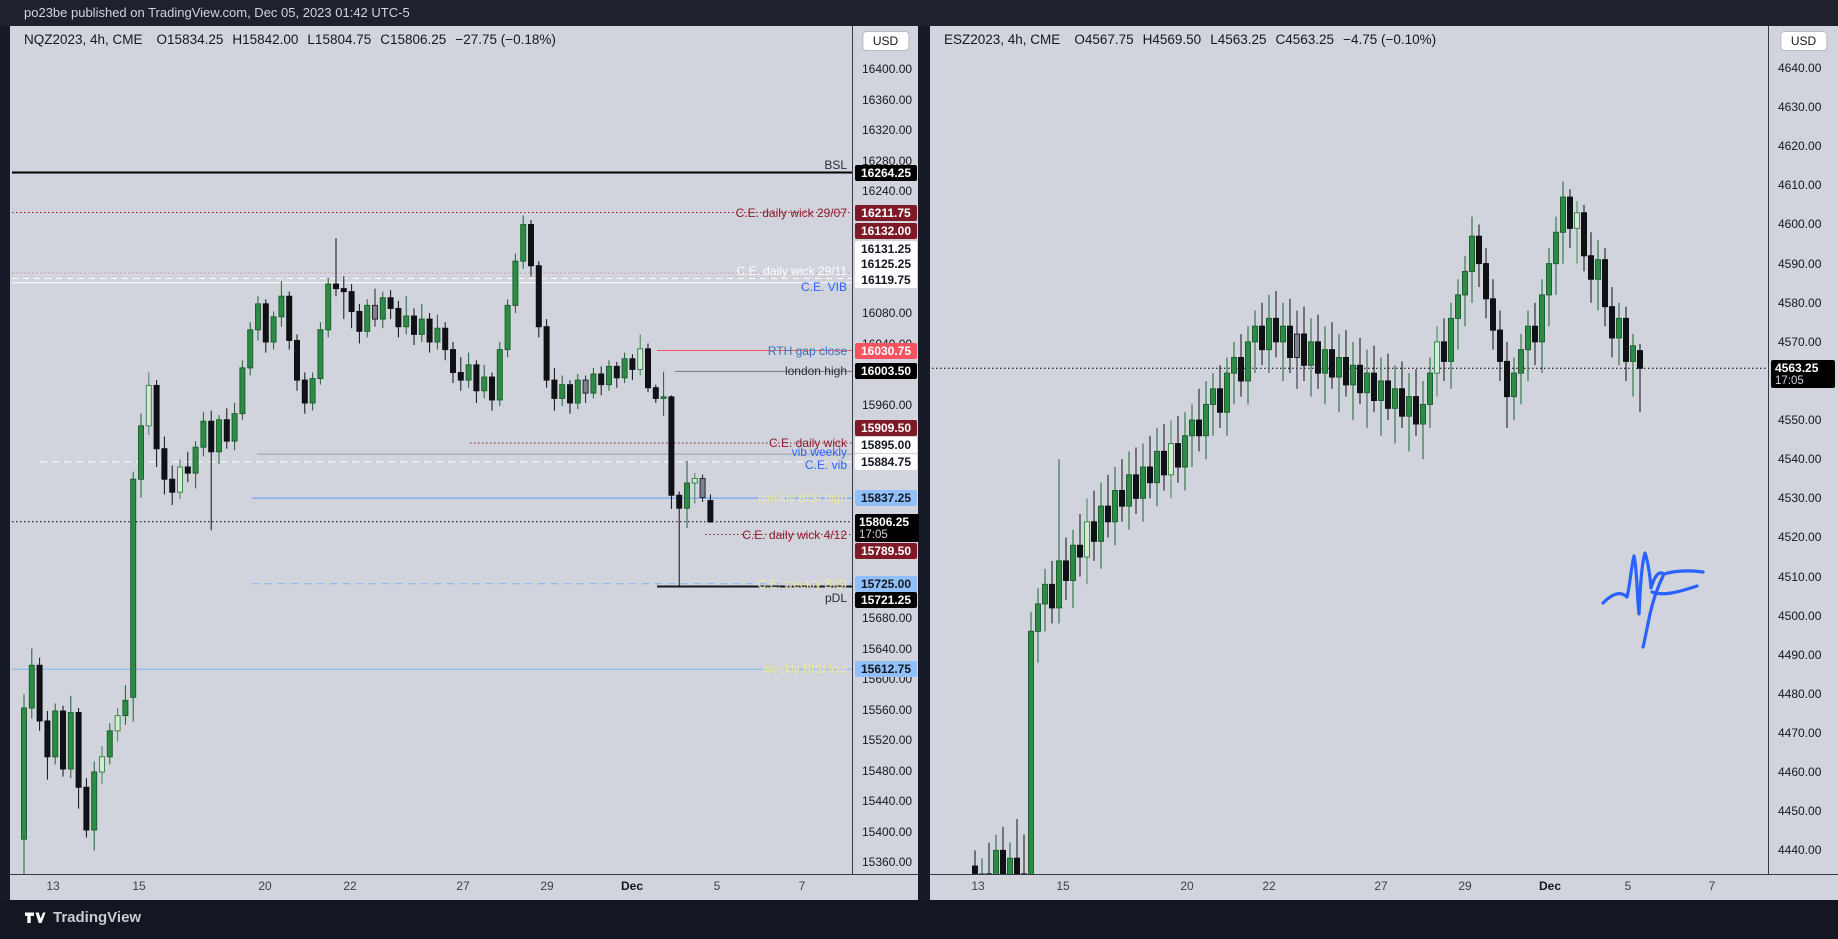 This screenshot has height=939, width=1838. Describe the element at coordinates (1800, 302) in the screenshot. I see `price-tick-label: 4580.00` at that location.